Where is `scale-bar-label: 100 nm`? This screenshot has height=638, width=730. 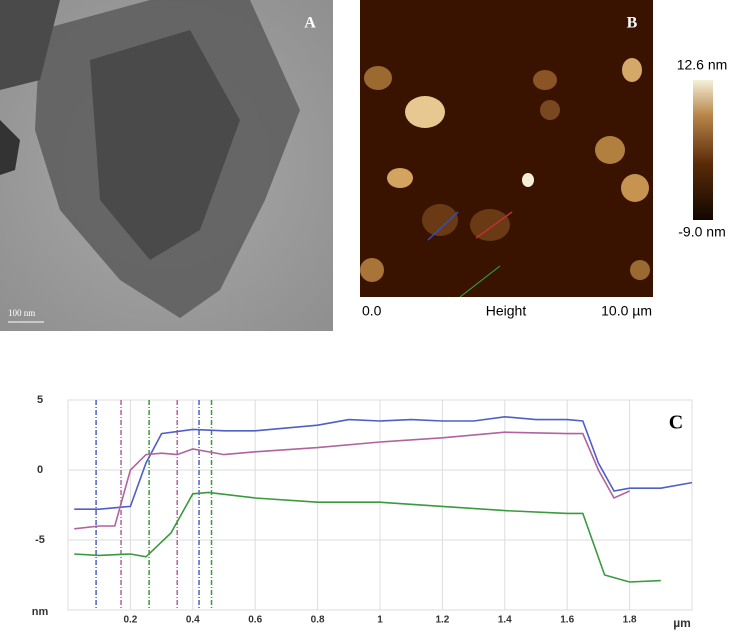 scale-bar-label: 100 nm is located at coordinates (21, 313).